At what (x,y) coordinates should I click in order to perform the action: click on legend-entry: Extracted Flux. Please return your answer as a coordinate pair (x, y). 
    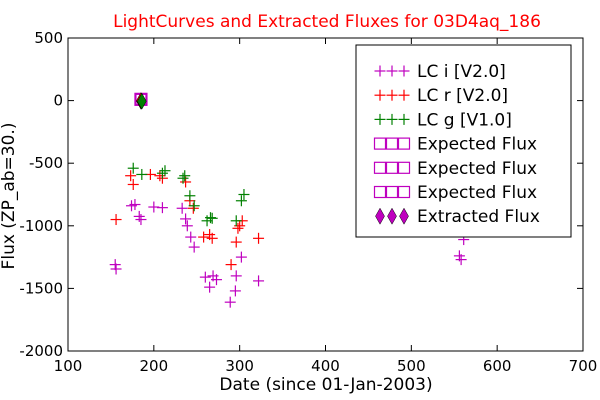
    Looking at the image, I should click on (457, 217).